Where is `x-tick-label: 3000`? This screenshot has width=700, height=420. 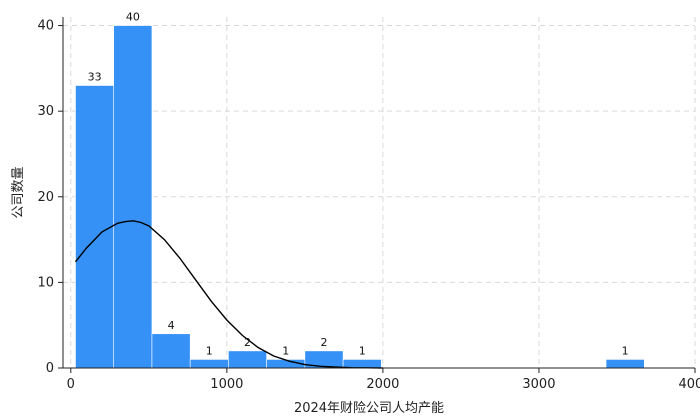
x-tick-label: 3000 is located at coordinates (538, 384).